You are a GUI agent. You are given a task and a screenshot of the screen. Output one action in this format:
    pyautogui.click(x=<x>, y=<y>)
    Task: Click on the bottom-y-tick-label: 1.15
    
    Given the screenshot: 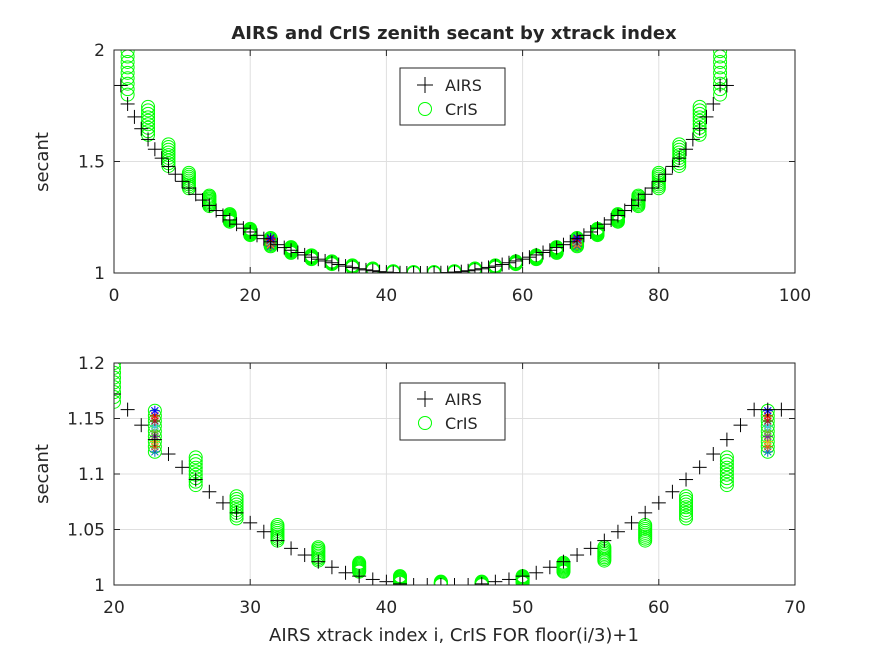 What is the action you would take?
    pyautogui.click(x=86, y=420)
    